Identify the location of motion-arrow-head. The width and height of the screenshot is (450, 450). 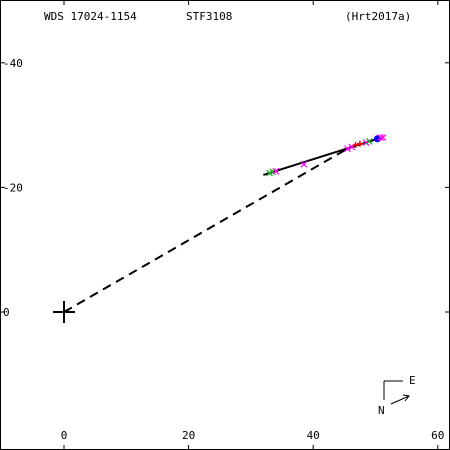
(406, 398).